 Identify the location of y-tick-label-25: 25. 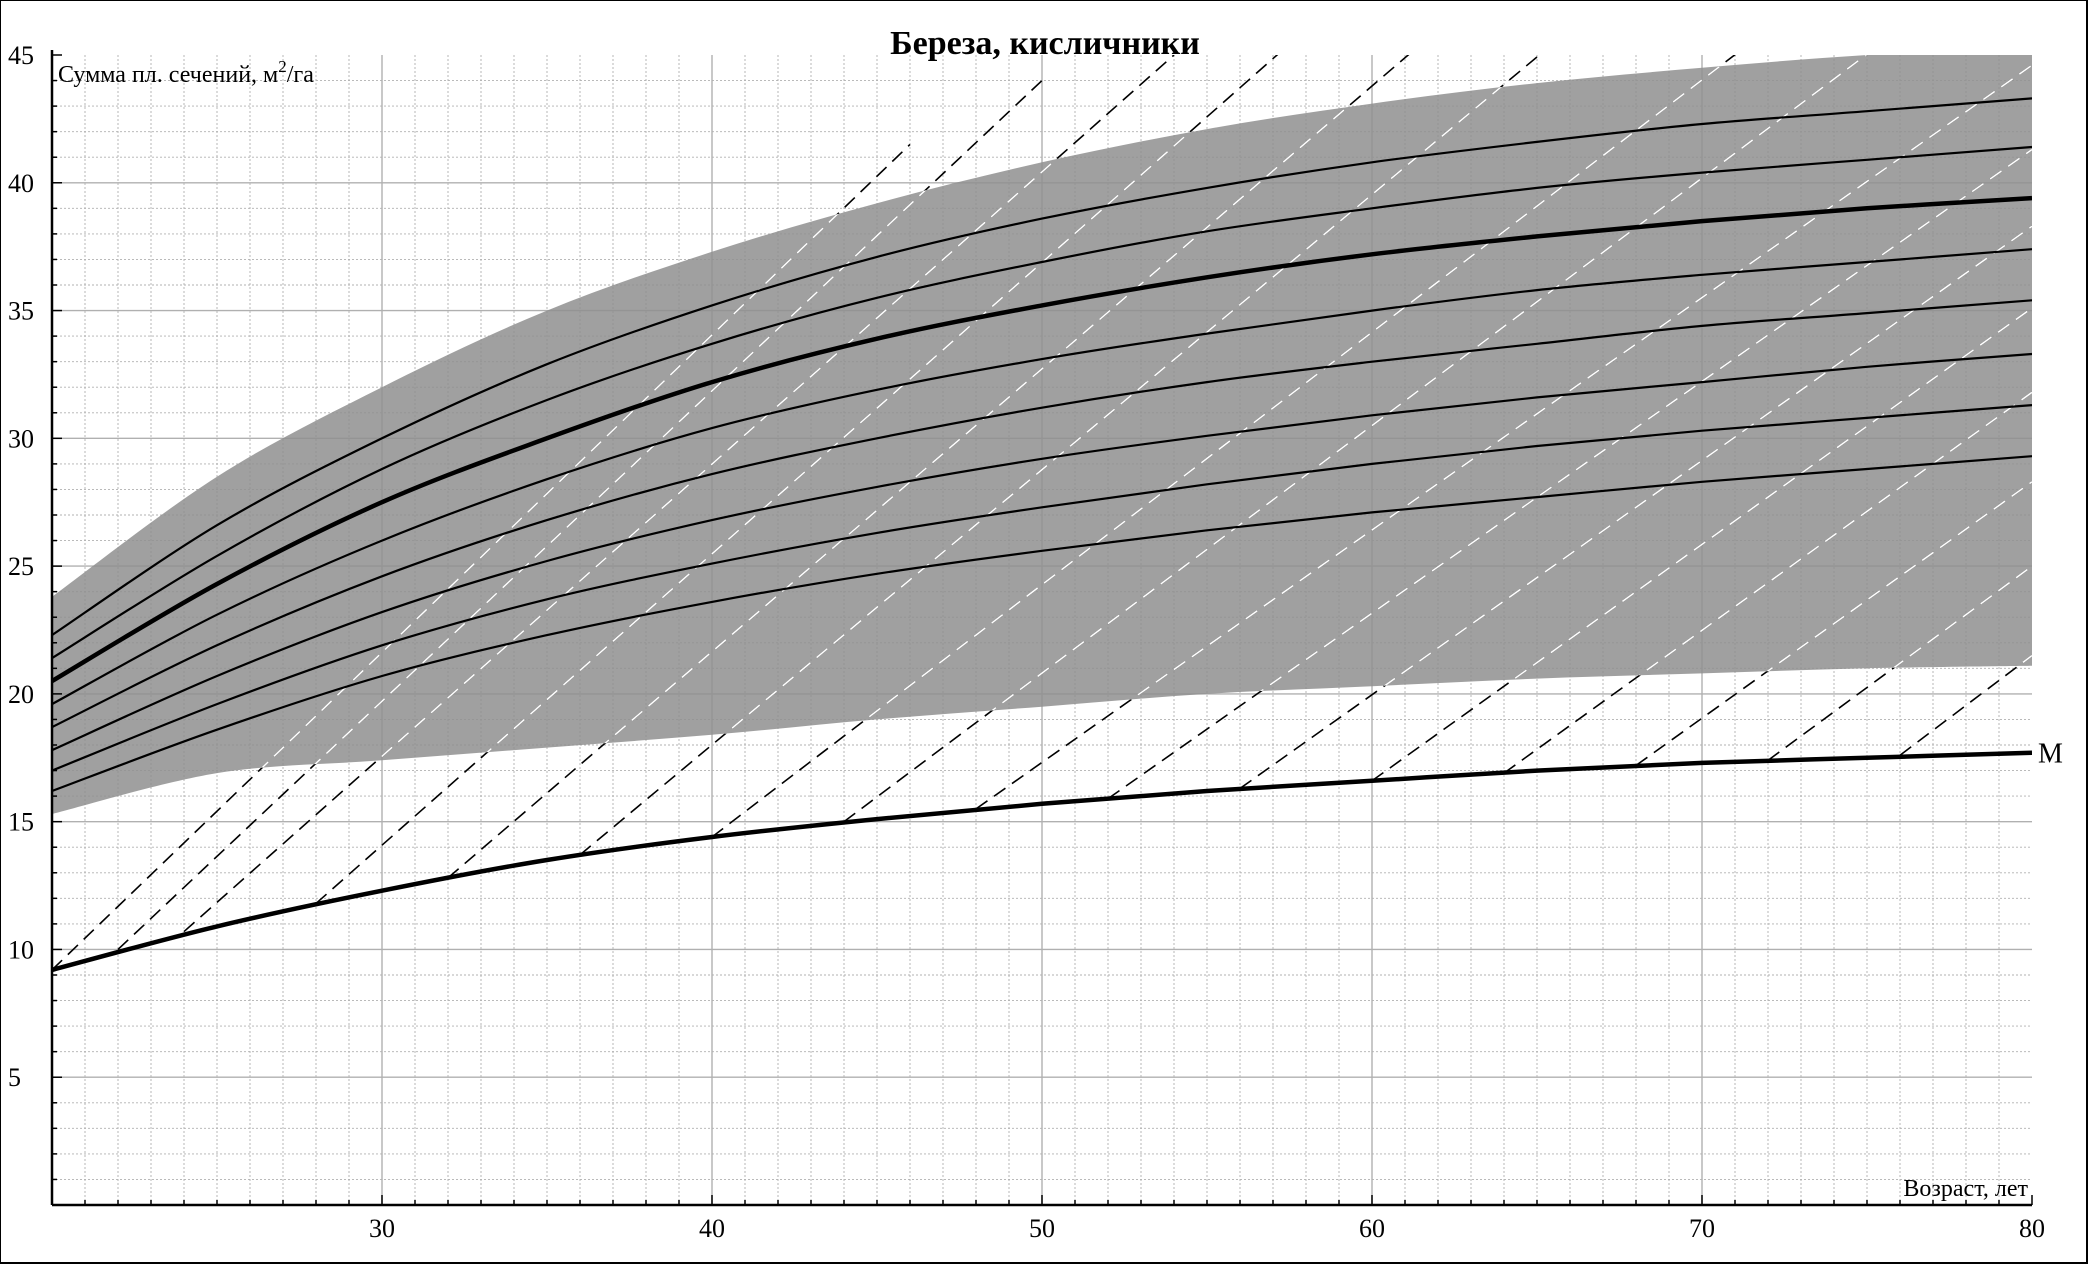
(21, 566).